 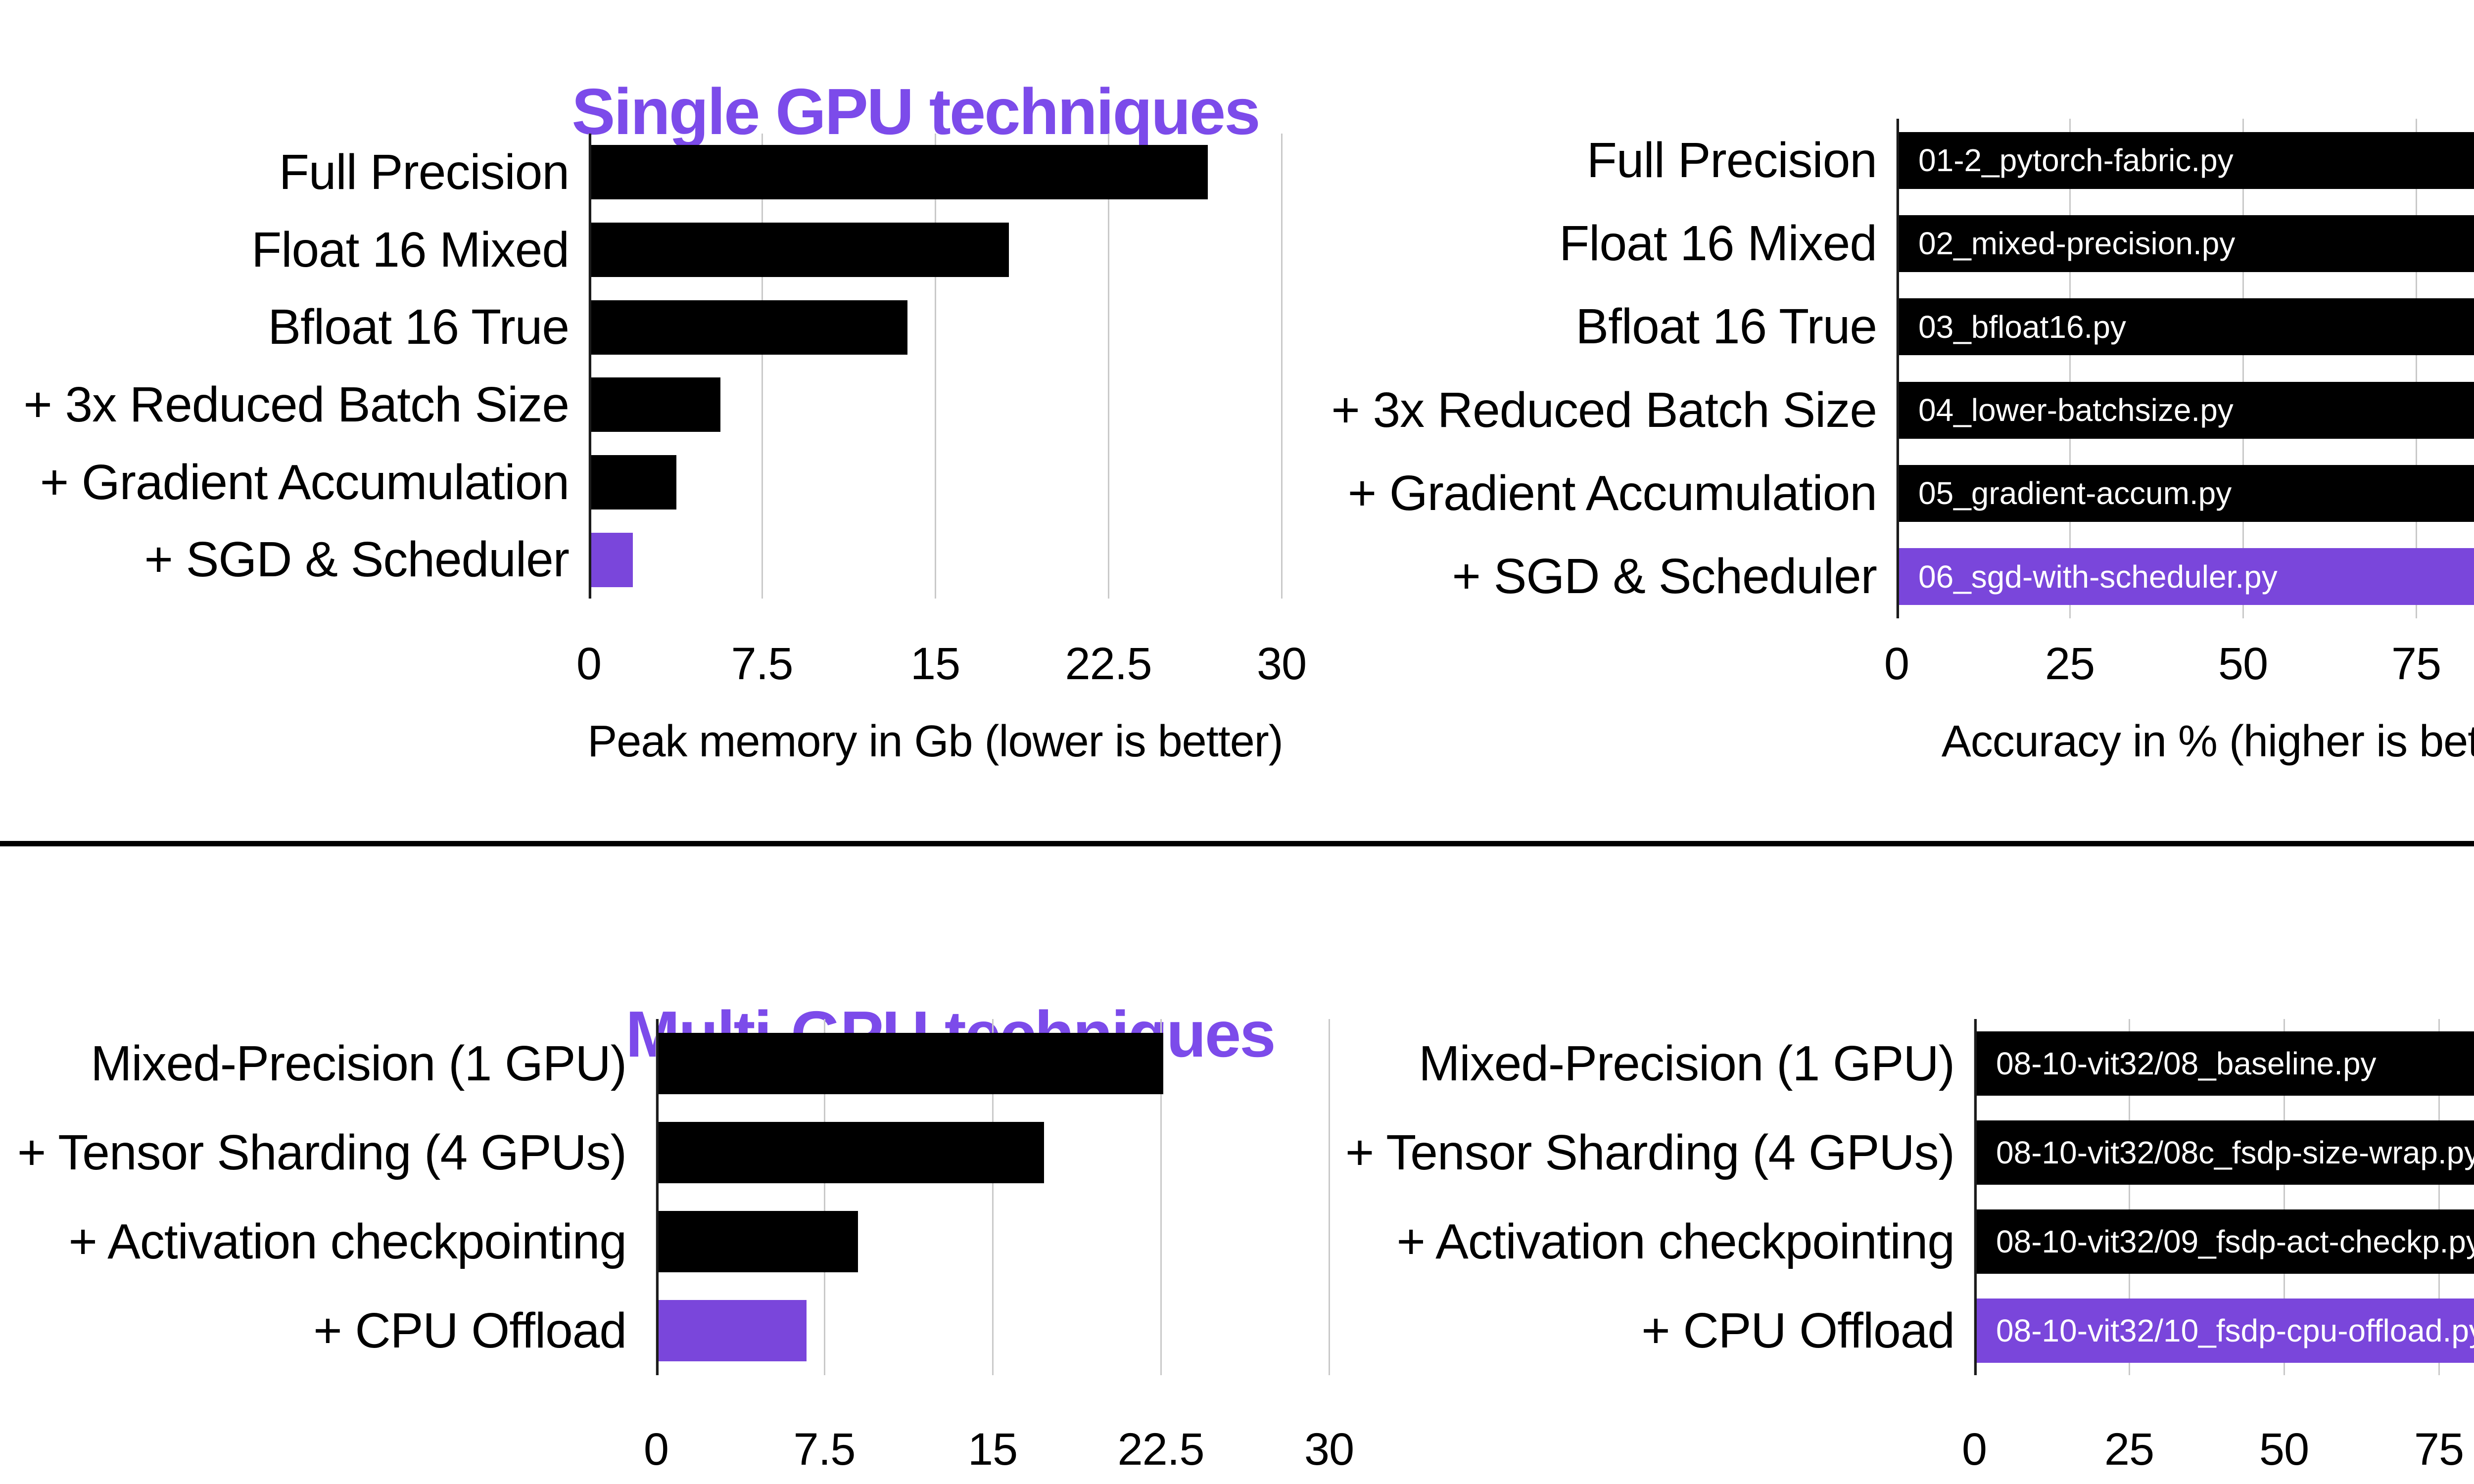 I want to click on category-row: Mixed-Precision (1 GPU), so click(x=1646, y=1063).